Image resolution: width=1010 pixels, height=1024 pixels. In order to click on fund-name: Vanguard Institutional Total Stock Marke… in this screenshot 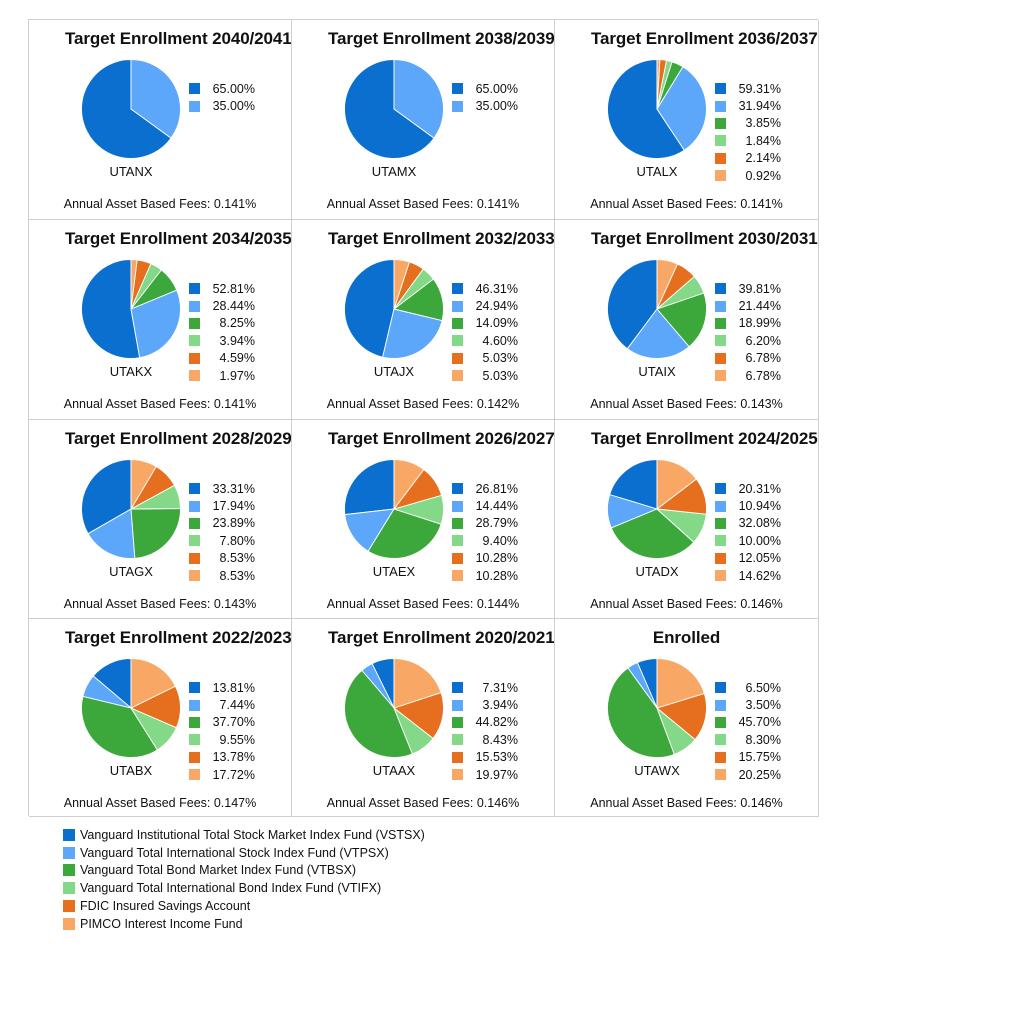, I will do `click(252, 834)`.